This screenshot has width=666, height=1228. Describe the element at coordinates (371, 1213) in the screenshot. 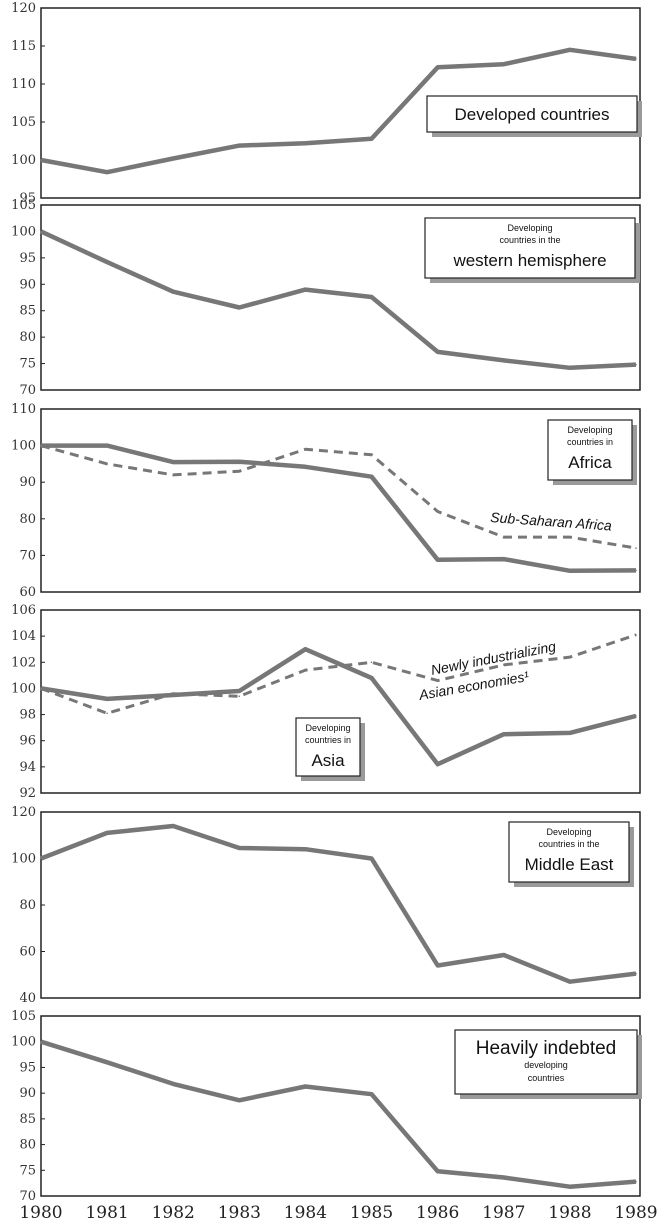

I see `x-tick-label: 1985` at that location.